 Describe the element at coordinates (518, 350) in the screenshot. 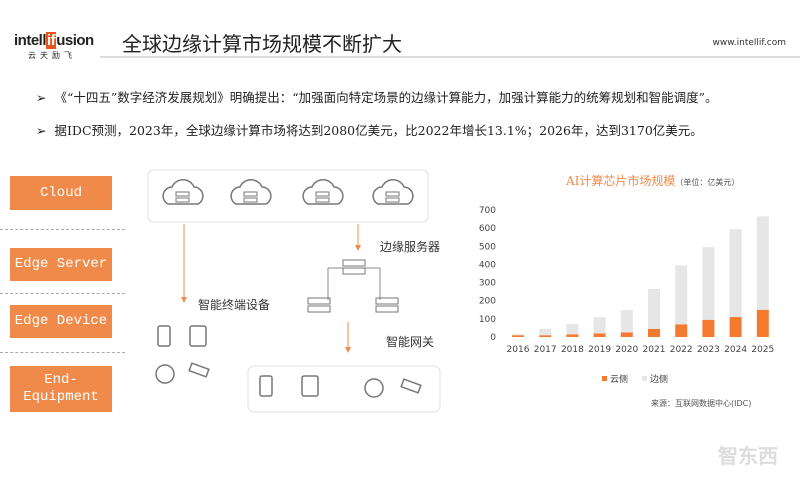

I see `x-tick-label: 2016` at that location.